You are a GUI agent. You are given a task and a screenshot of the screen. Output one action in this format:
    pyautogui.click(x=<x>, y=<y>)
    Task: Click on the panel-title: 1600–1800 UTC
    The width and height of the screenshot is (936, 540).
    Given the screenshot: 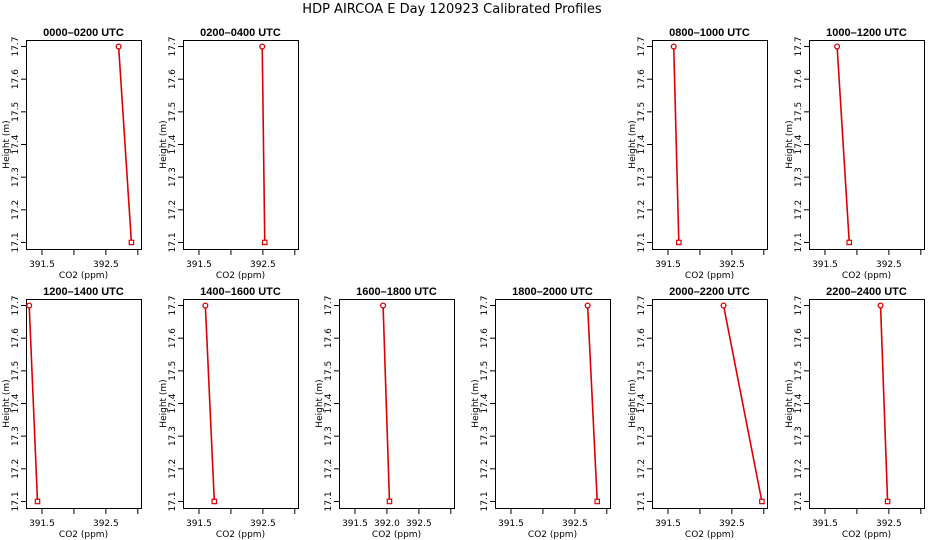 What is the action you would take?
    pyautogui.click(x=396, y=292)
    